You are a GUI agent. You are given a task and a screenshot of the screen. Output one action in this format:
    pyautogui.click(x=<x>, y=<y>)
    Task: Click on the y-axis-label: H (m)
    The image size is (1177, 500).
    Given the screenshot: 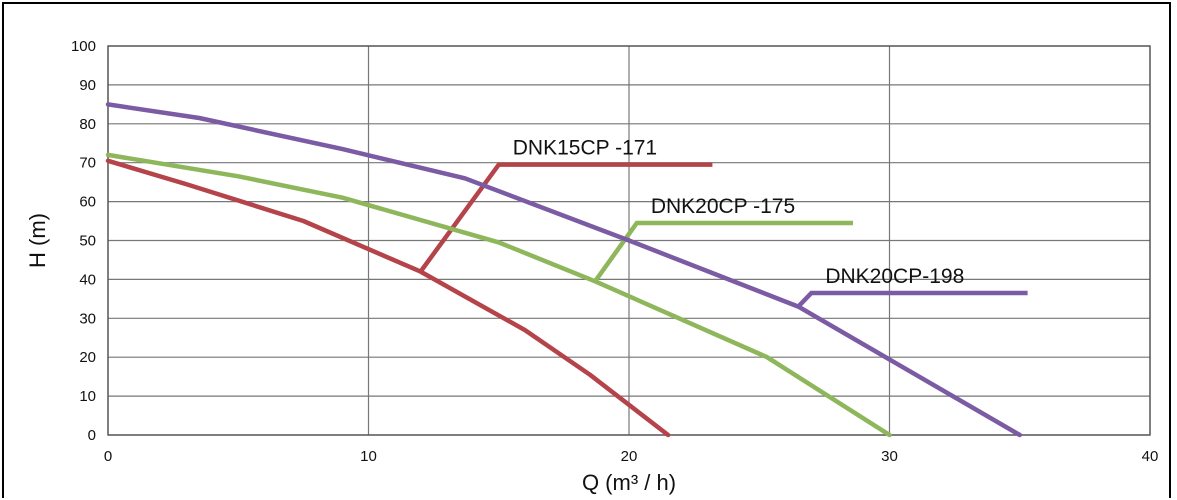 What is the action you would take?
    pyautogui.click(x=37, y=240)
    